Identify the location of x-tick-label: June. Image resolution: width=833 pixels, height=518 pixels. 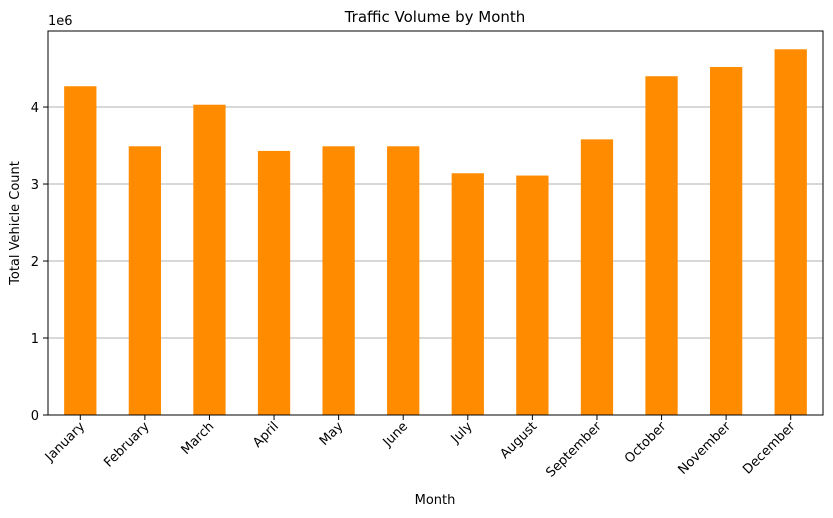
(395, 434).